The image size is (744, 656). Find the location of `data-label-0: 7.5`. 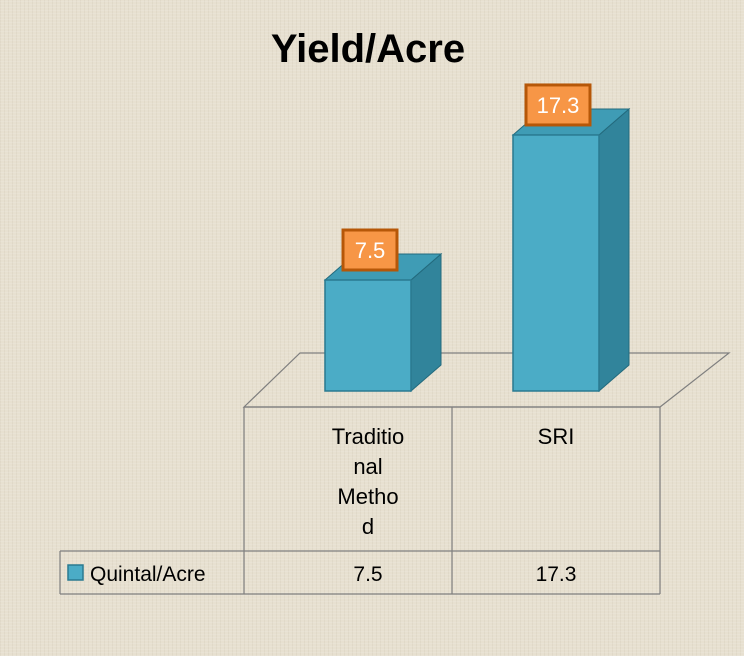

data-label-0: 7.5 is located at coordinates (370, 250).